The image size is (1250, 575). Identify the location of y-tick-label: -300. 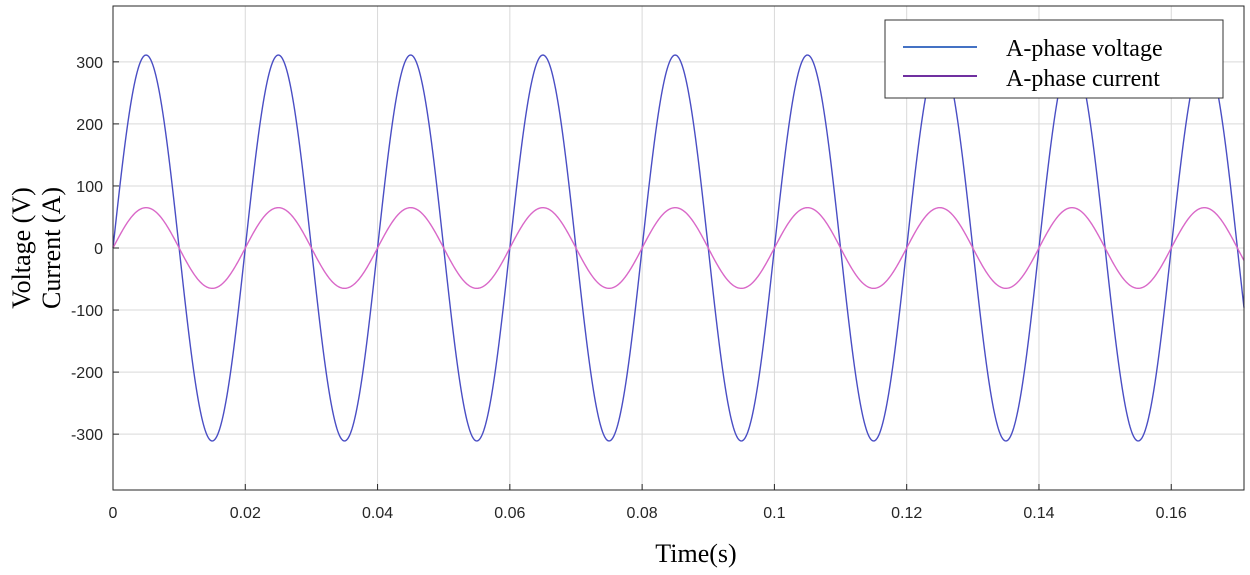
(87, 435).